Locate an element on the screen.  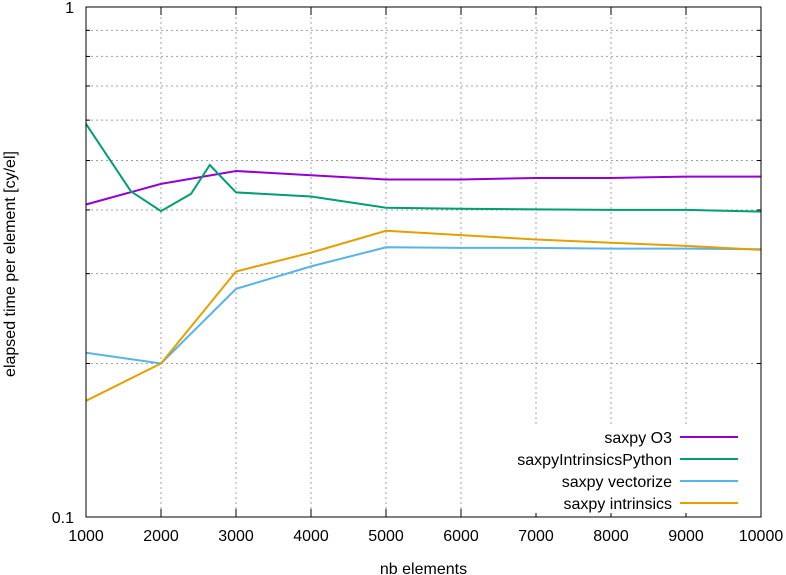
legend-background is located at coordinates (607, 469).